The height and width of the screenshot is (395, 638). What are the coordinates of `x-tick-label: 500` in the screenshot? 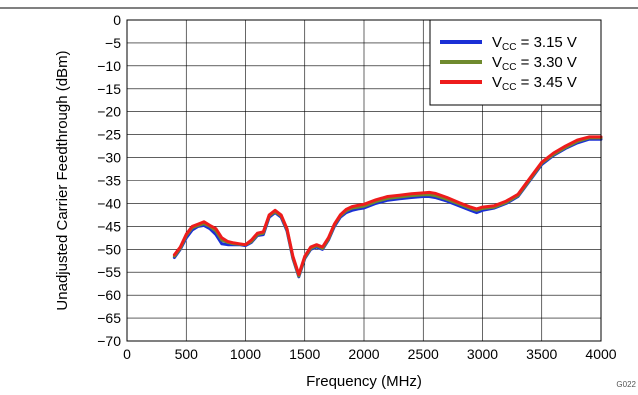 It's located at (187, 354).